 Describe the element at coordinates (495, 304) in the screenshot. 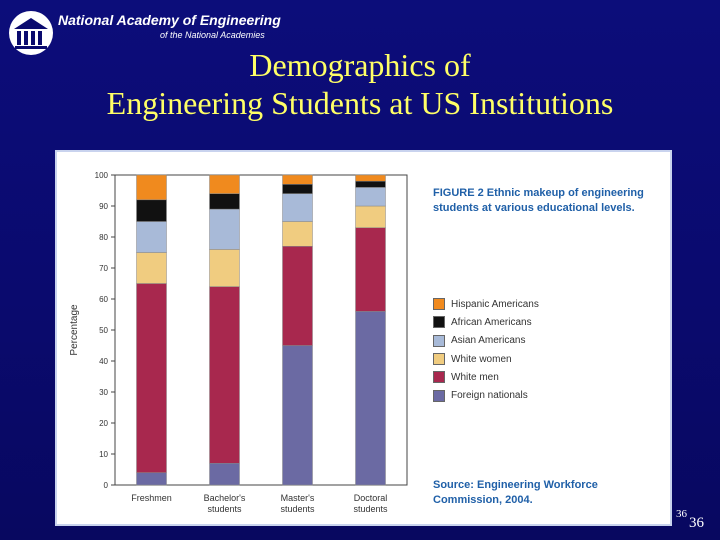

I see `legend-label: Hispanic Americans` at that location.